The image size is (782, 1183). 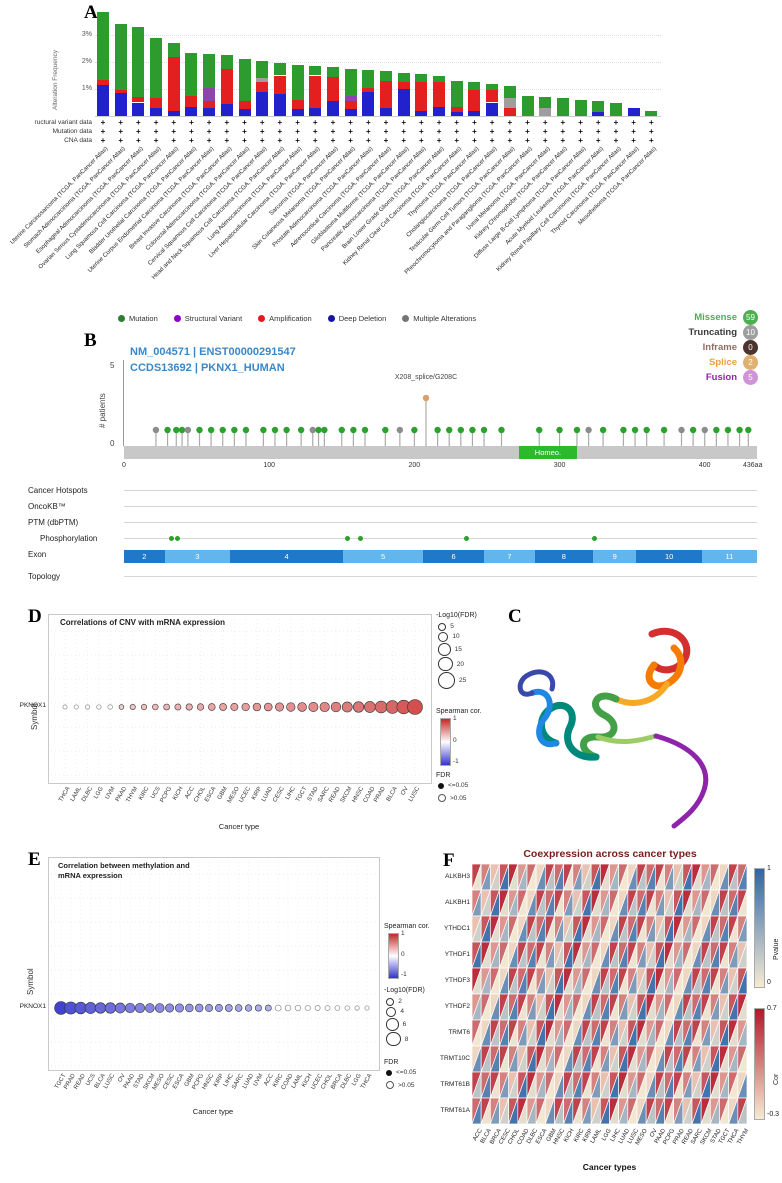 What do you see at coordinates (721, 377) in the screenshot?
I see `count-label: Fusion` at bounding box center [721, 377].